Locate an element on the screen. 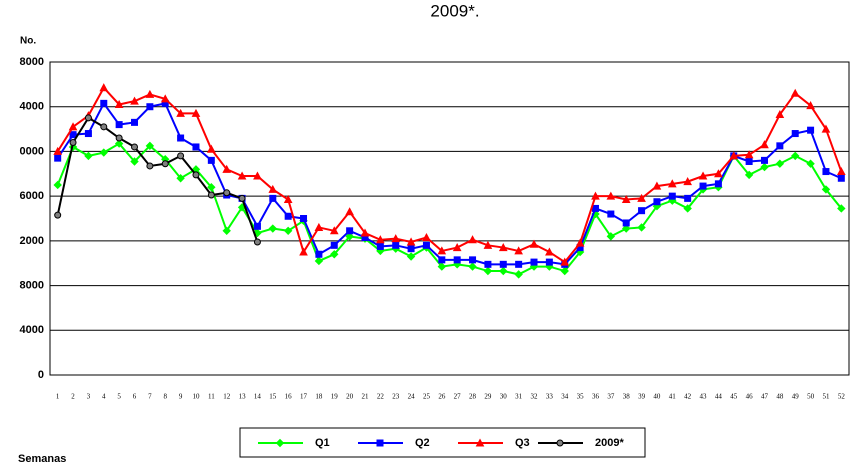  x-tick-label: 8 is located at coordinates (165, 397).